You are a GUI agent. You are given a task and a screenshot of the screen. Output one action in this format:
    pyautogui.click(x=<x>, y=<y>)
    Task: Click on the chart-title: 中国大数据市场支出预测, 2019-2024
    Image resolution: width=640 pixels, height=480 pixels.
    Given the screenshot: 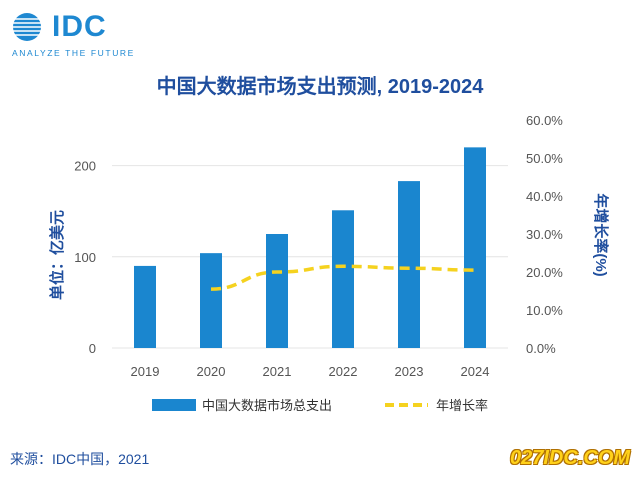 What is the action you would take?
    pyautogui.click(x=320, y=87)
    